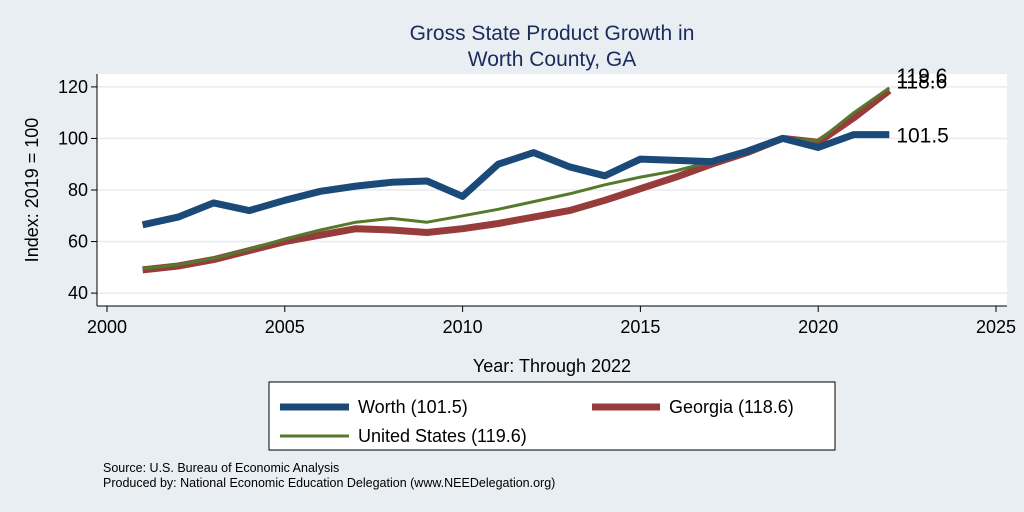  Describe the element at coordinates (921, 76) in the screenshot. I see `end-label-united-states: 119.6` at that location.